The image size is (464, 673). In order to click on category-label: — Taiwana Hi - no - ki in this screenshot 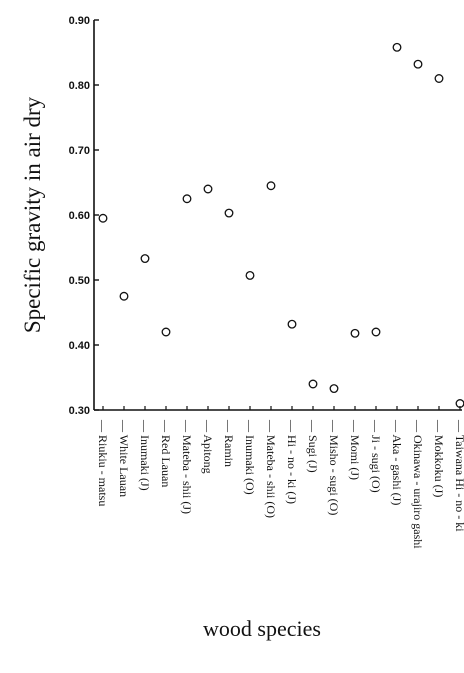, I will do `click(458, 475)`.